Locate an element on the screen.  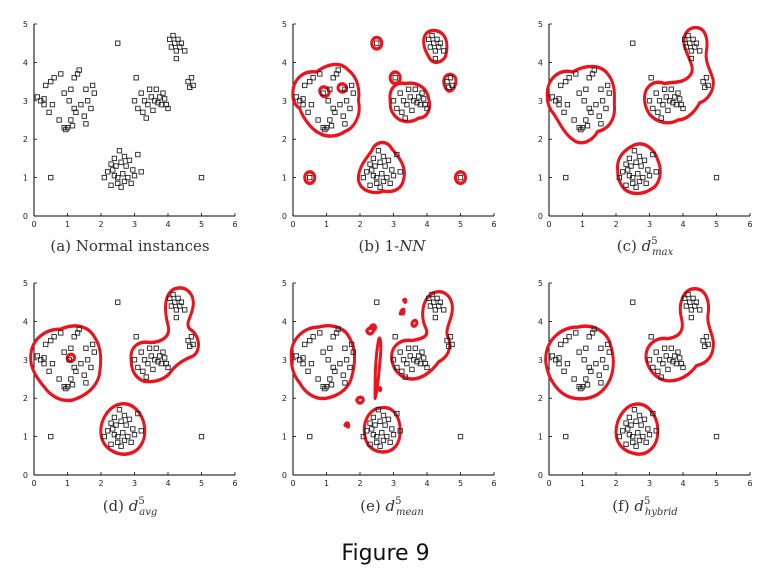
x-tick-label: 0 is located at coordinates (33, 224).